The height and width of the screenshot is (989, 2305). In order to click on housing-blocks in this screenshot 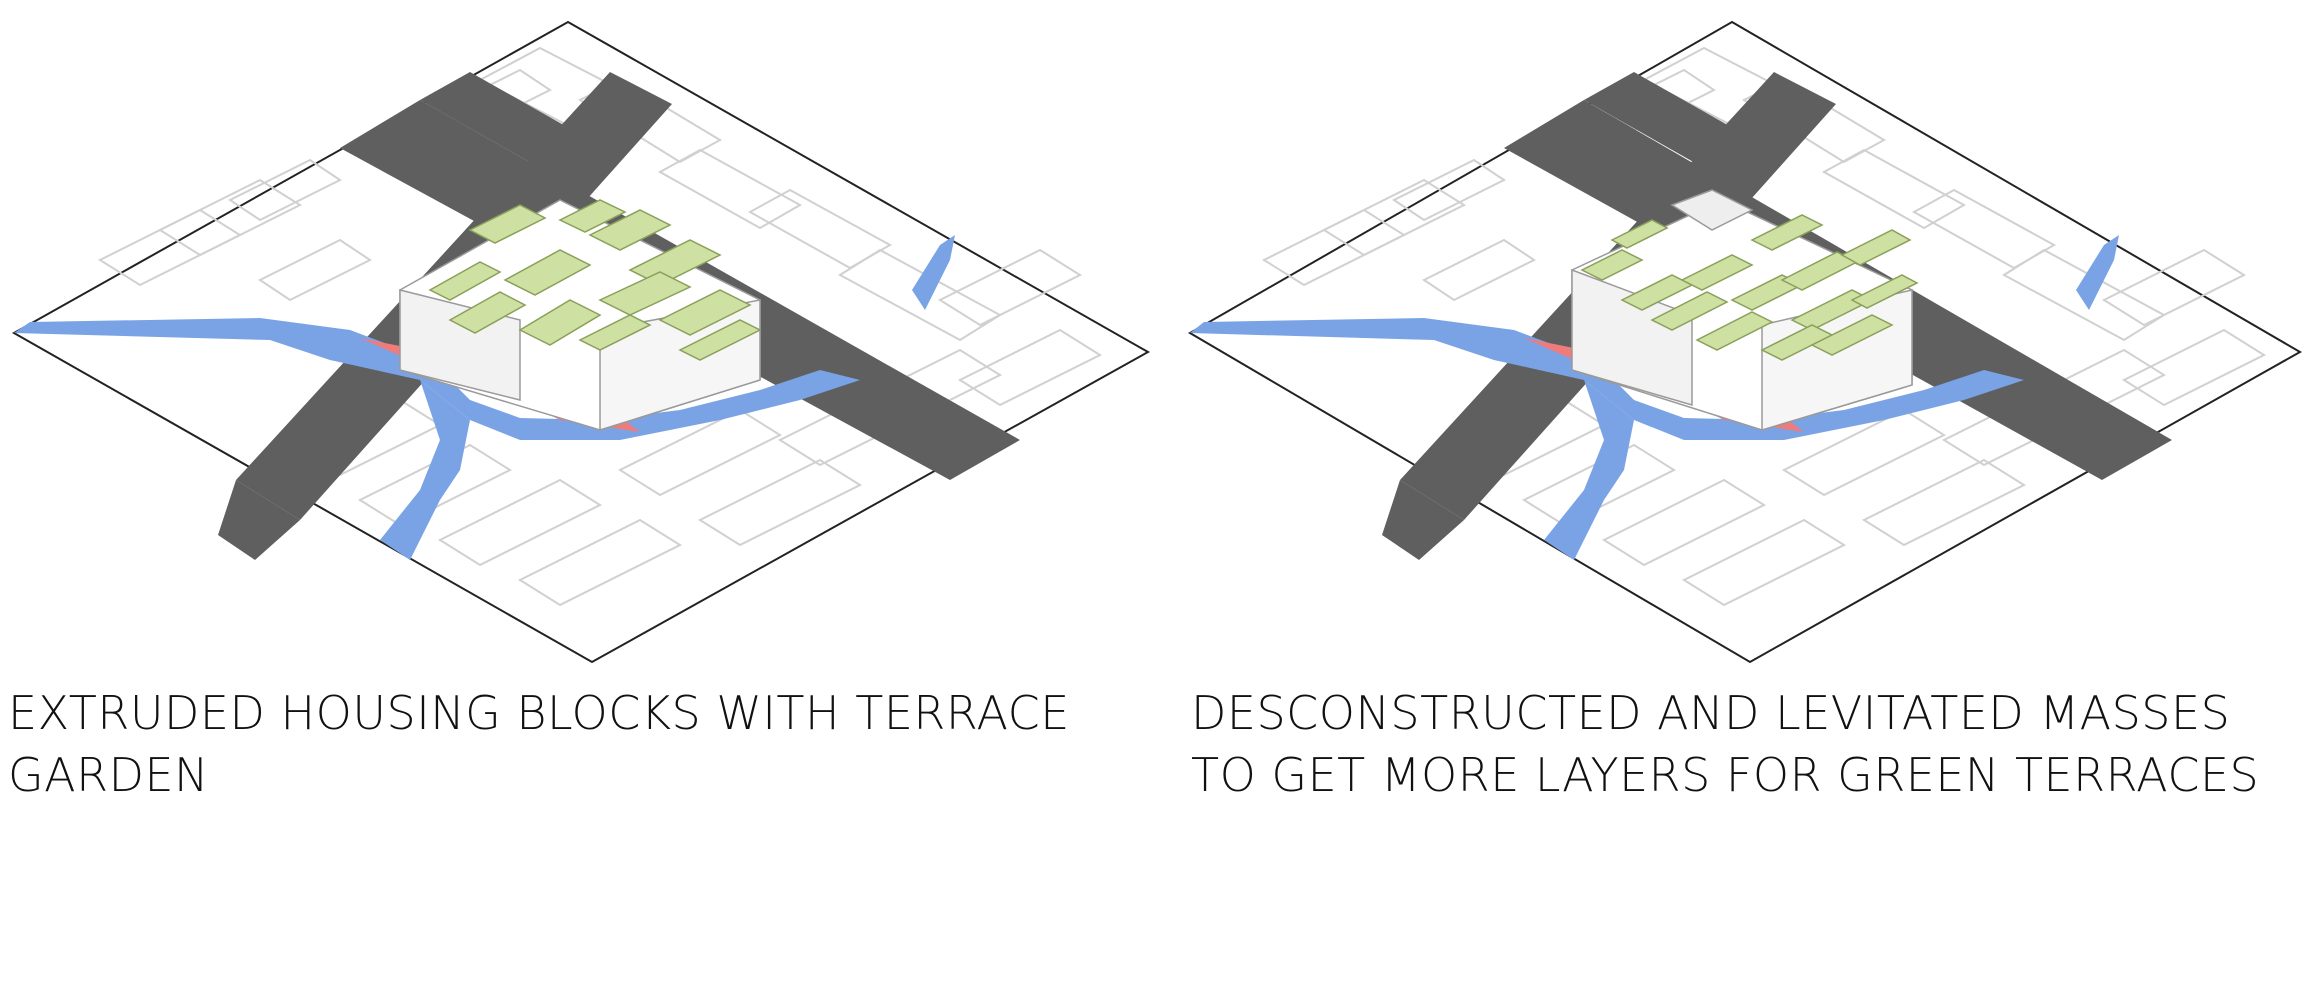, I will do `click(580, 315)`.